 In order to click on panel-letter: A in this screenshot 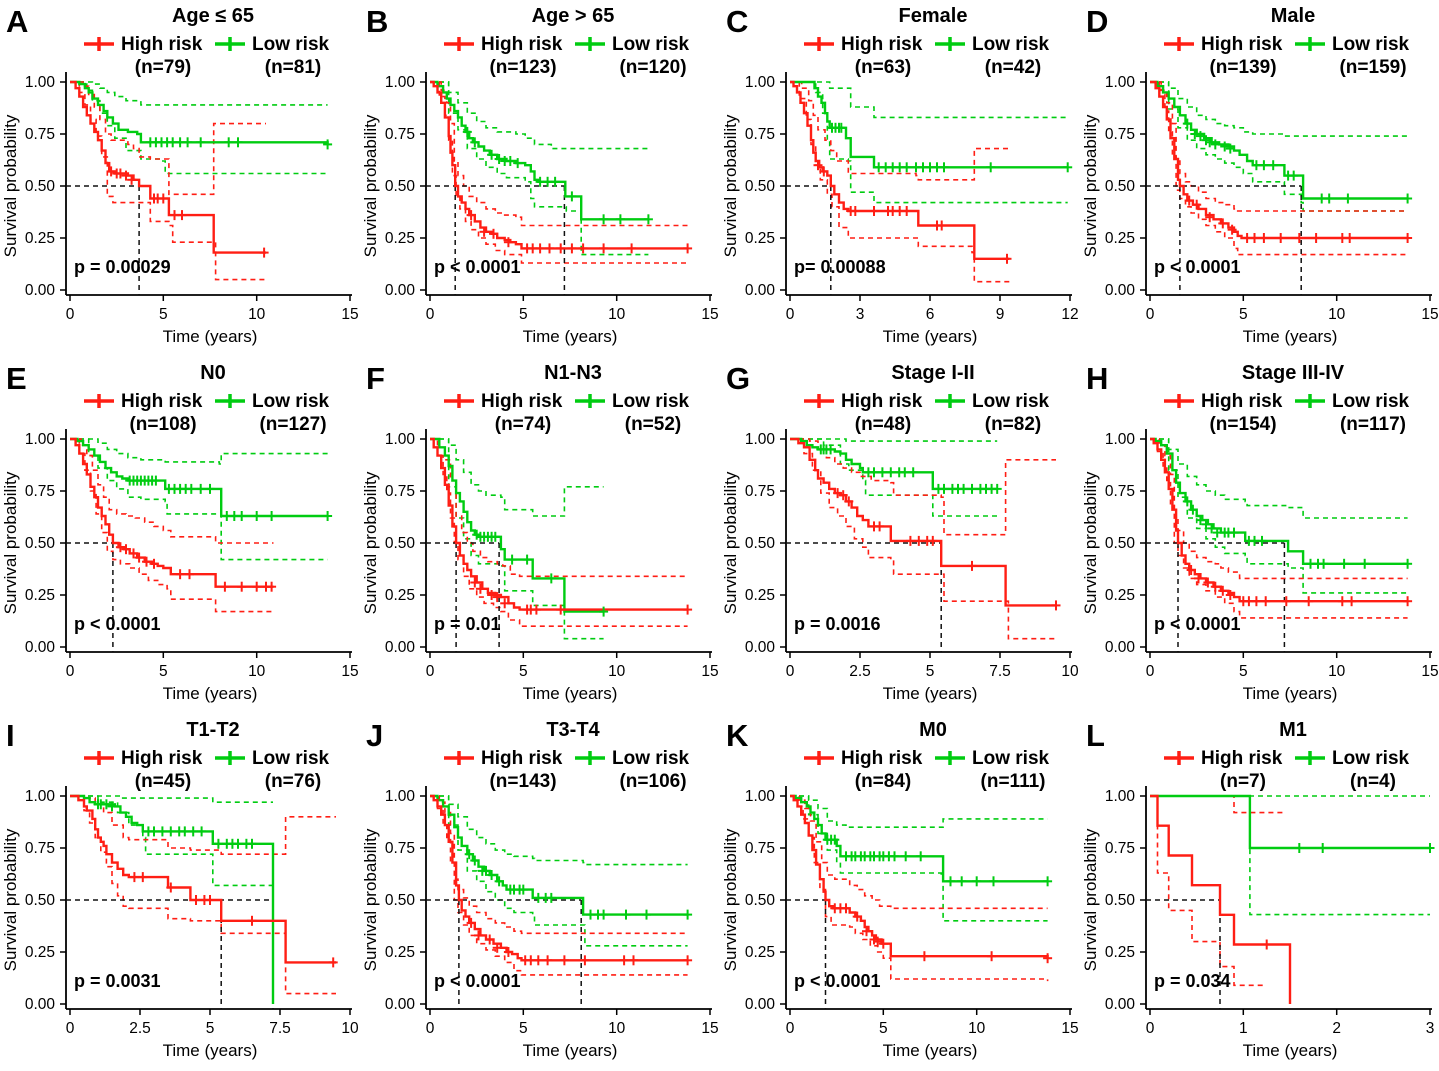, I will do `click(17, 21)`.